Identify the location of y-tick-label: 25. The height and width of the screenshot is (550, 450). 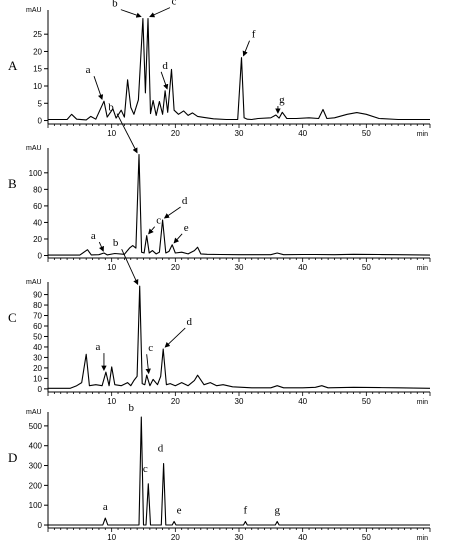
(37, 34).